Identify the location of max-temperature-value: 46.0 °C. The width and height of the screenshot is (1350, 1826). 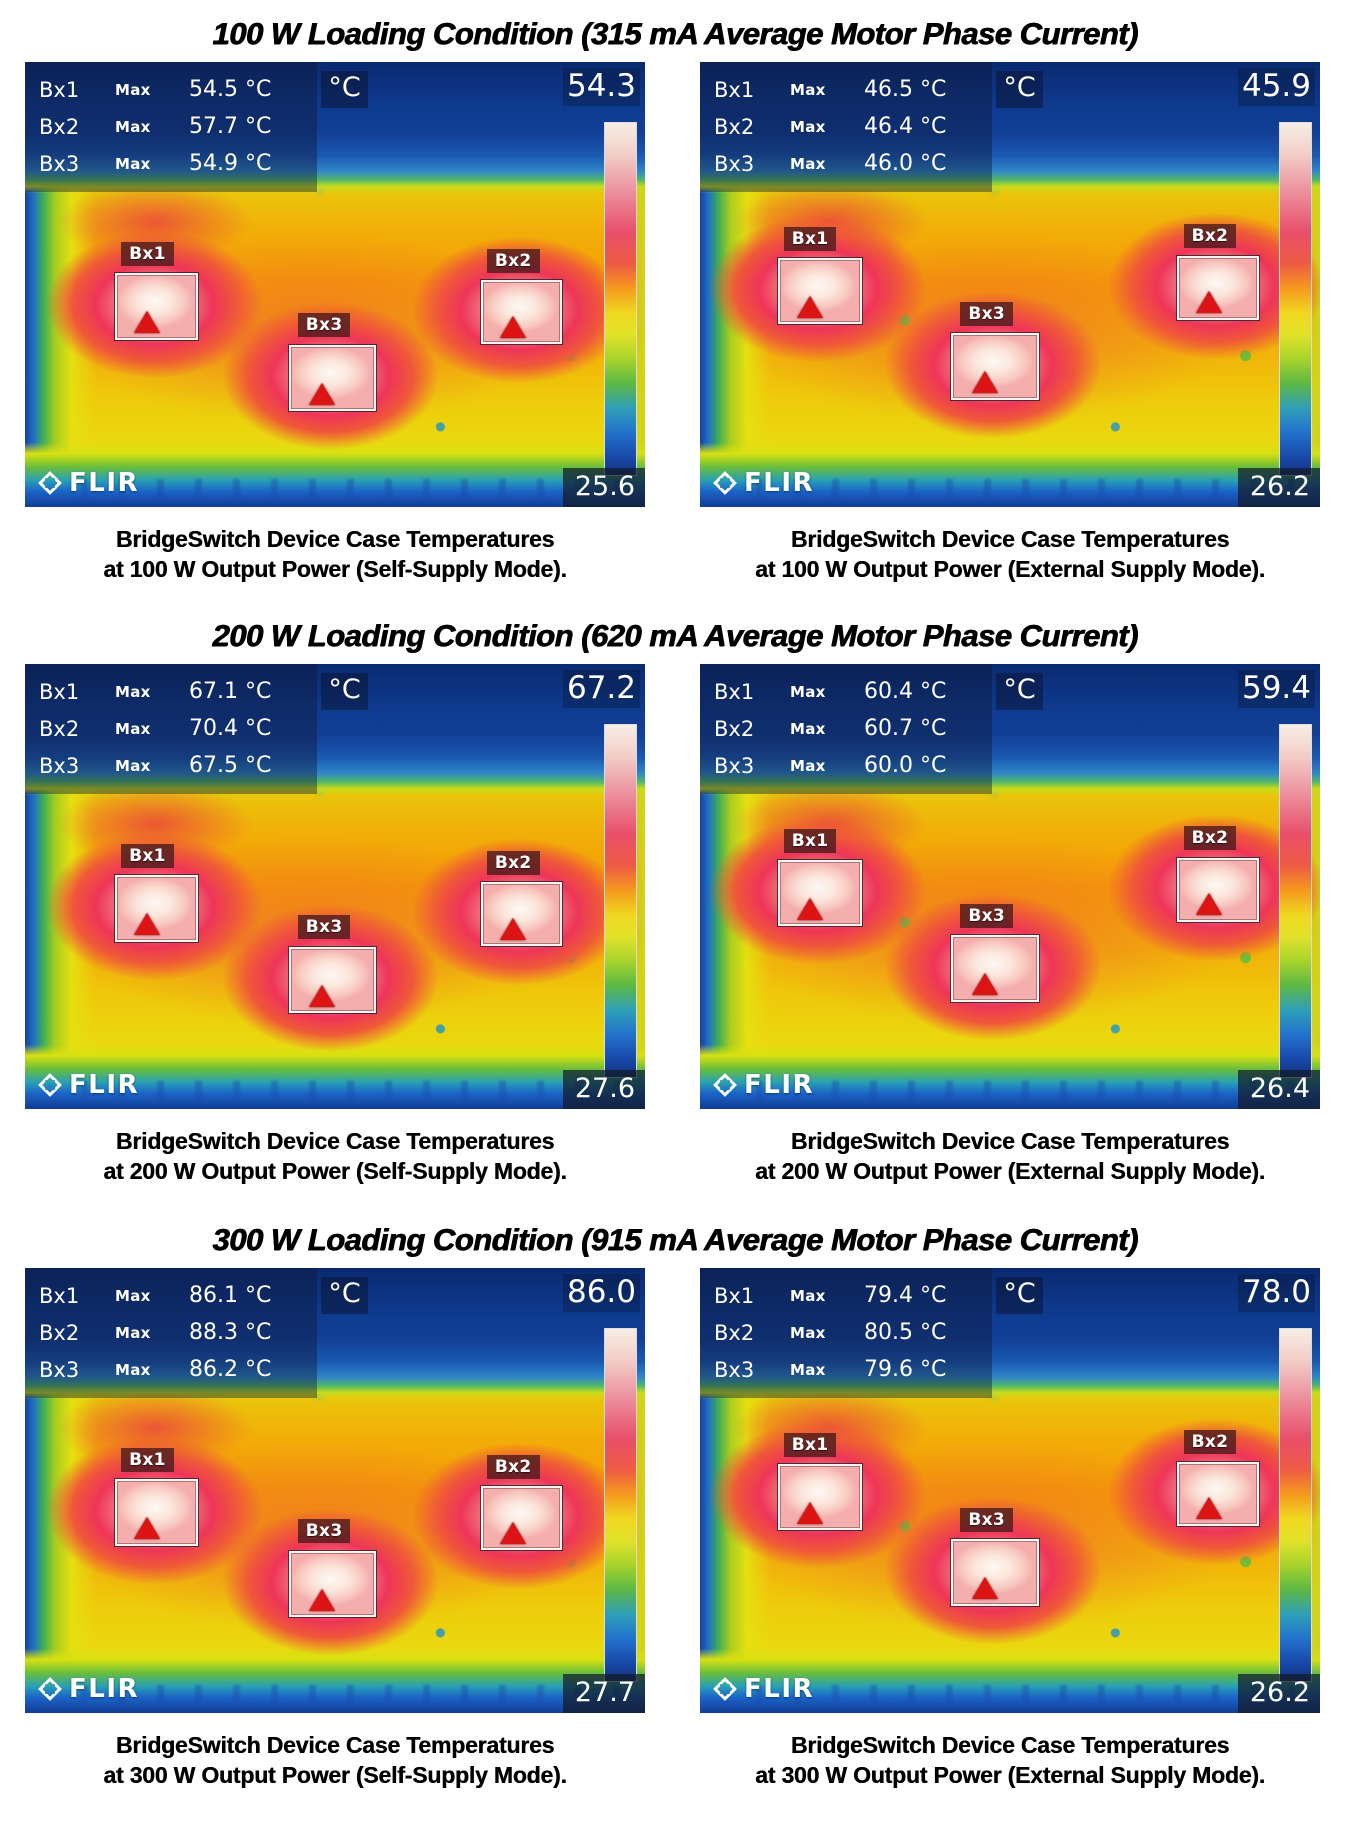
(905, 163).